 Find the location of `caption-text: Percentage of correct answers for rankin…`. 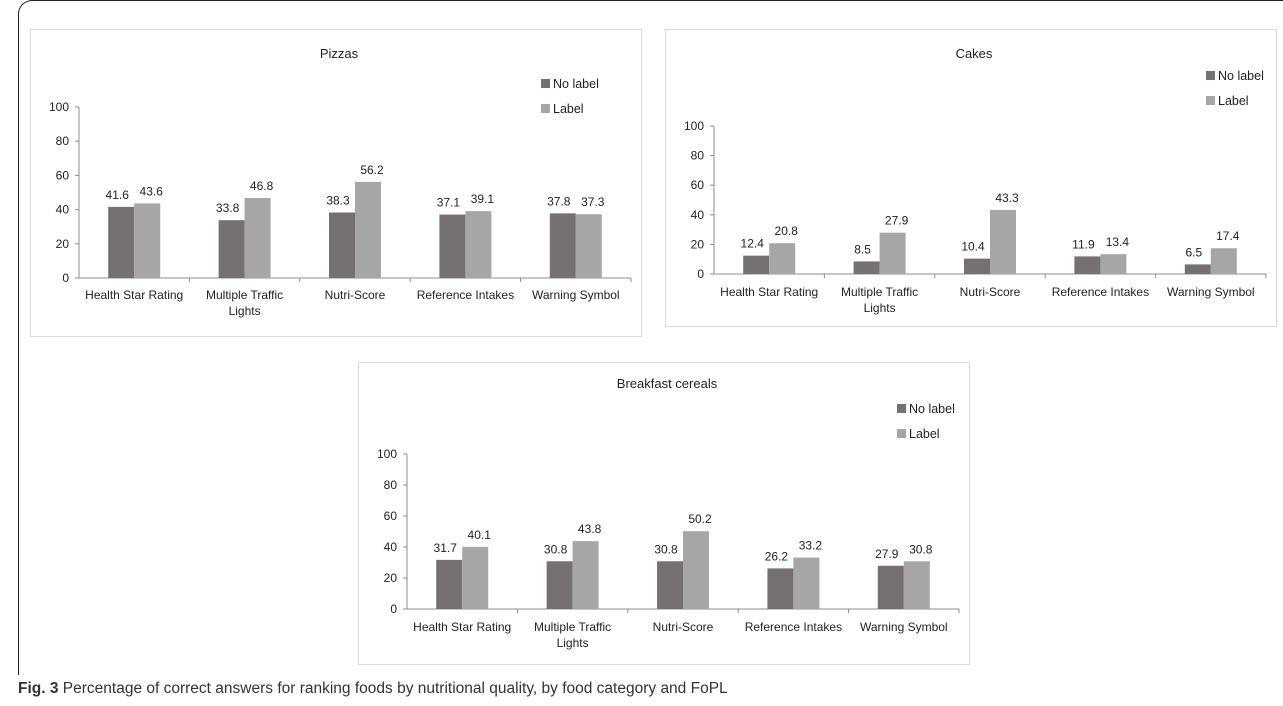

caption-text: Percentage of correct answers for rankin… is located at coordinates (395, 688).